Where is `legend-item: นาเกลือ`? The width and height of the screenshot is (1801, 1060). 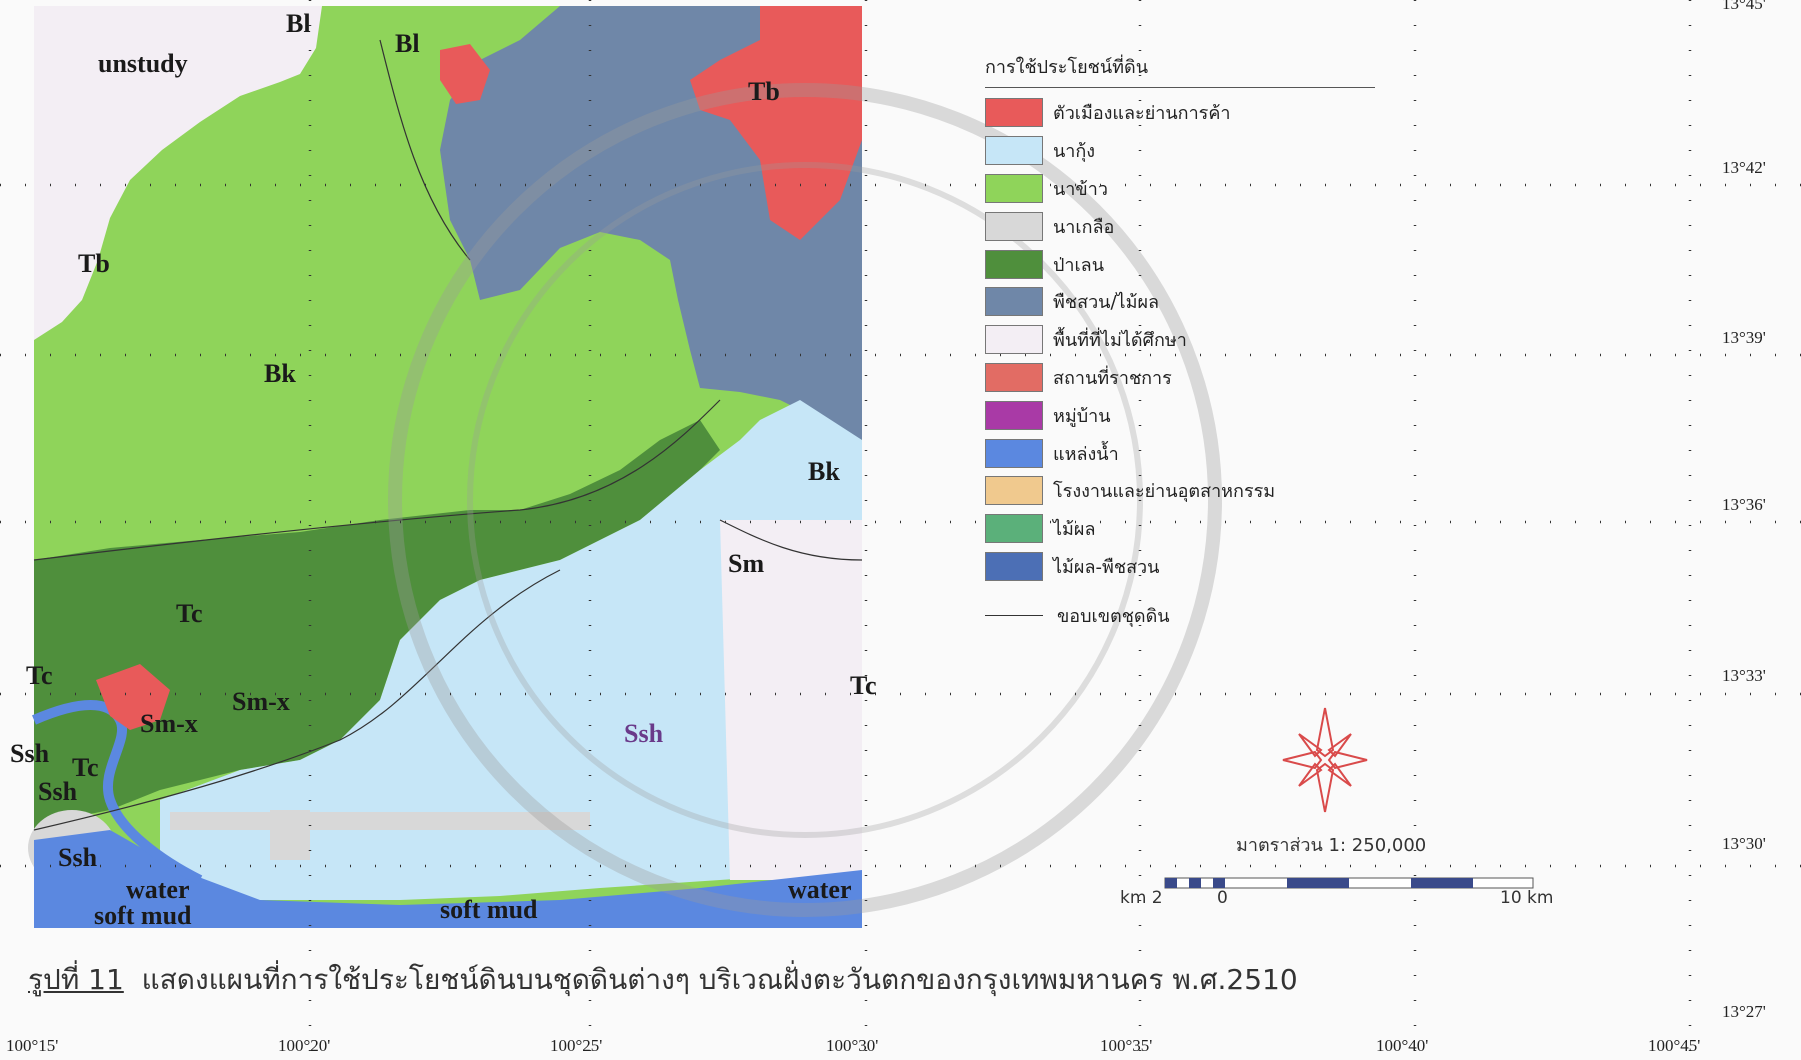
legend-item: นาเกลือ is located at coordinates (1180, 226).